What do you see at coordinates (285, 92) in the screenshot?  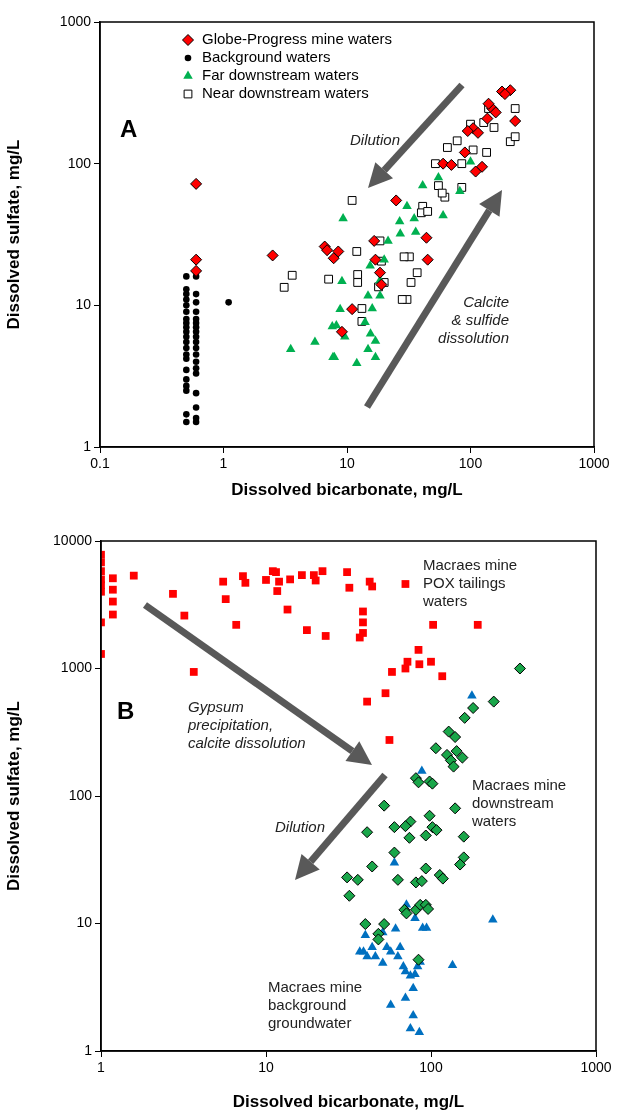 I see `legend-label: Near downstream waters` at bounding box center [285, 92].